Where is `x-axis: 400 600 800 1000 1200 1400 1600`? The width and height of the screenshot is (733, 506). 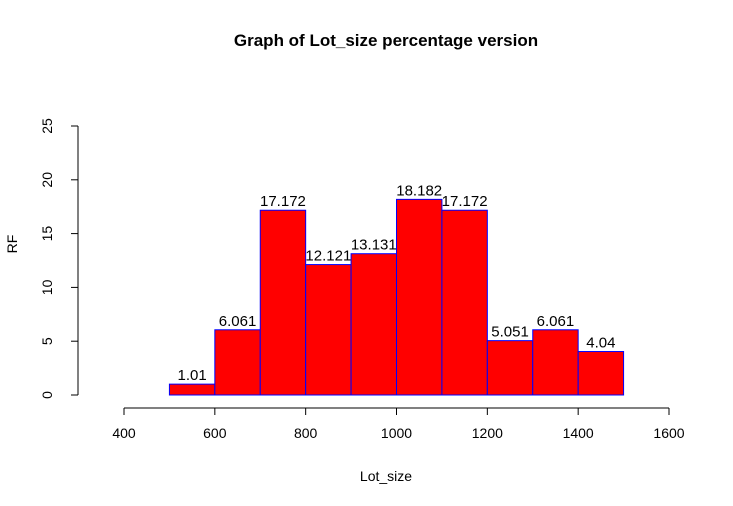
x-axis: 400 600 800 1000 1200 1400 1600 is located at coordinates (398, 424).